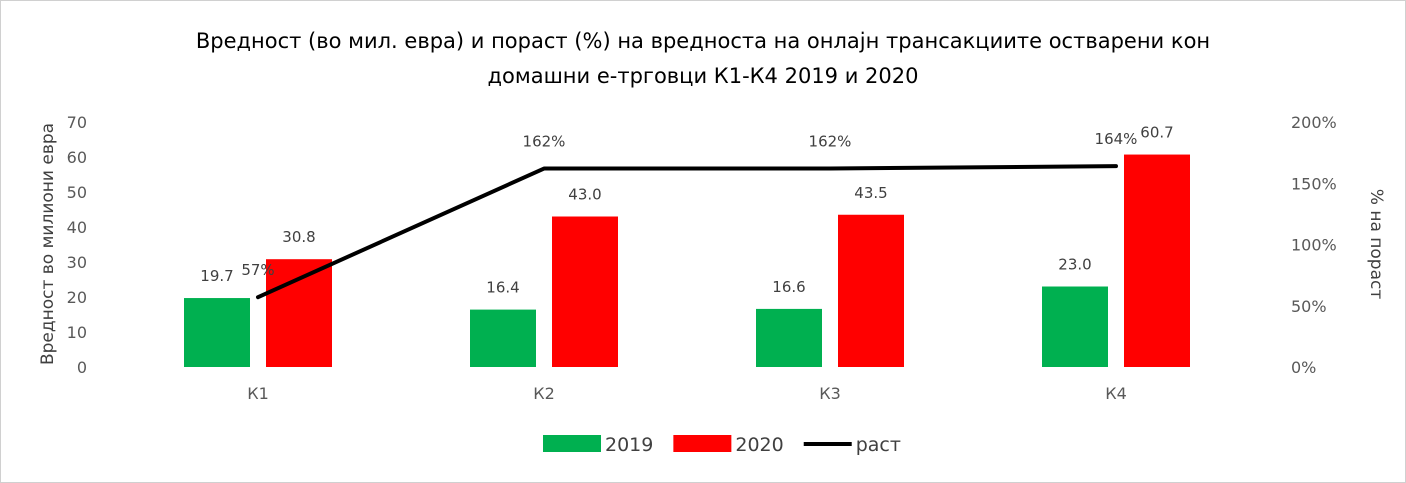  Describe the element at coordinates (48, 244) in the screenshot. I see `y-axis-title: Вредност во милиони евра` at that location.